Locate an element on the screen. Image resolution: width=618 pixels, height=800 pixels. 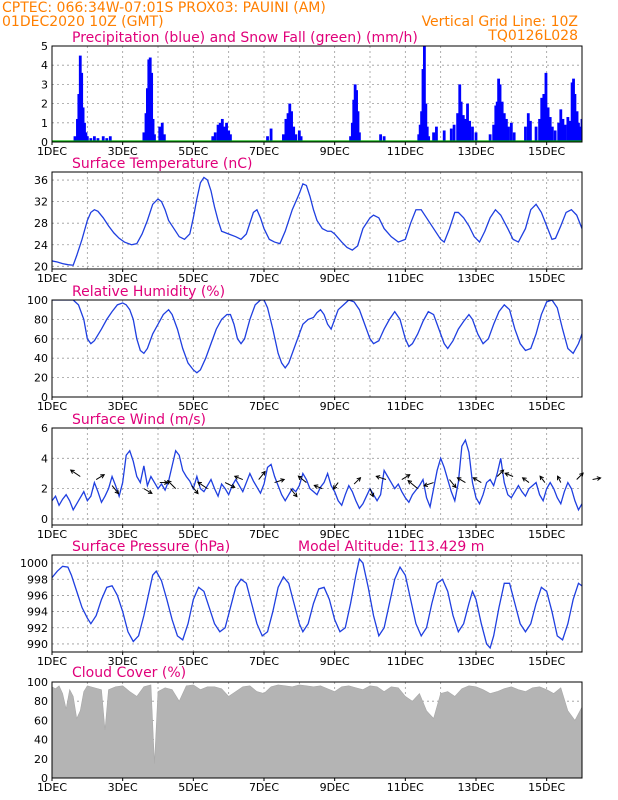
temp-xtick-label-2: 5DEC is located at coordinates (193, 278).